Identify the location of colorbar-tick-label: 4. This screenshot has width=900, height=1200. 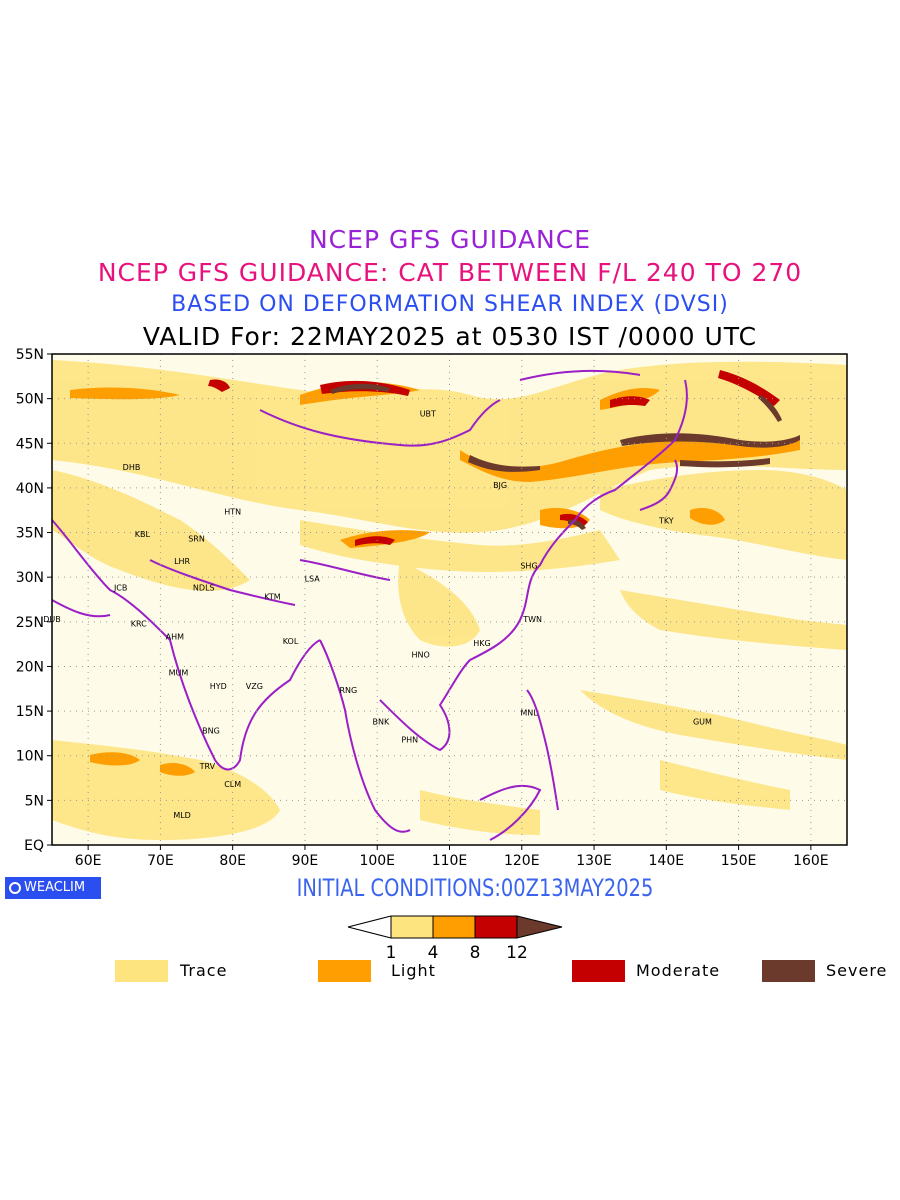
(433, 953).